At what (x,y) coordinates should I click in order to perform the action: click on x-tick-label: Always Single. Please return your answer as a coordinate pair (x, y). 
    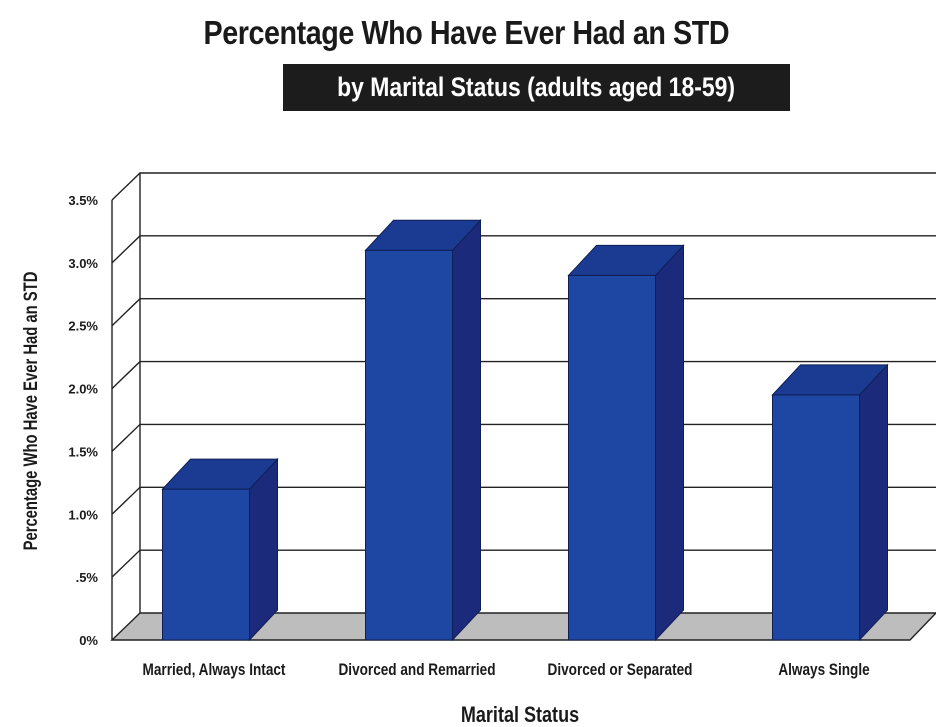
    Looking at the image, I should click on (824, 670).